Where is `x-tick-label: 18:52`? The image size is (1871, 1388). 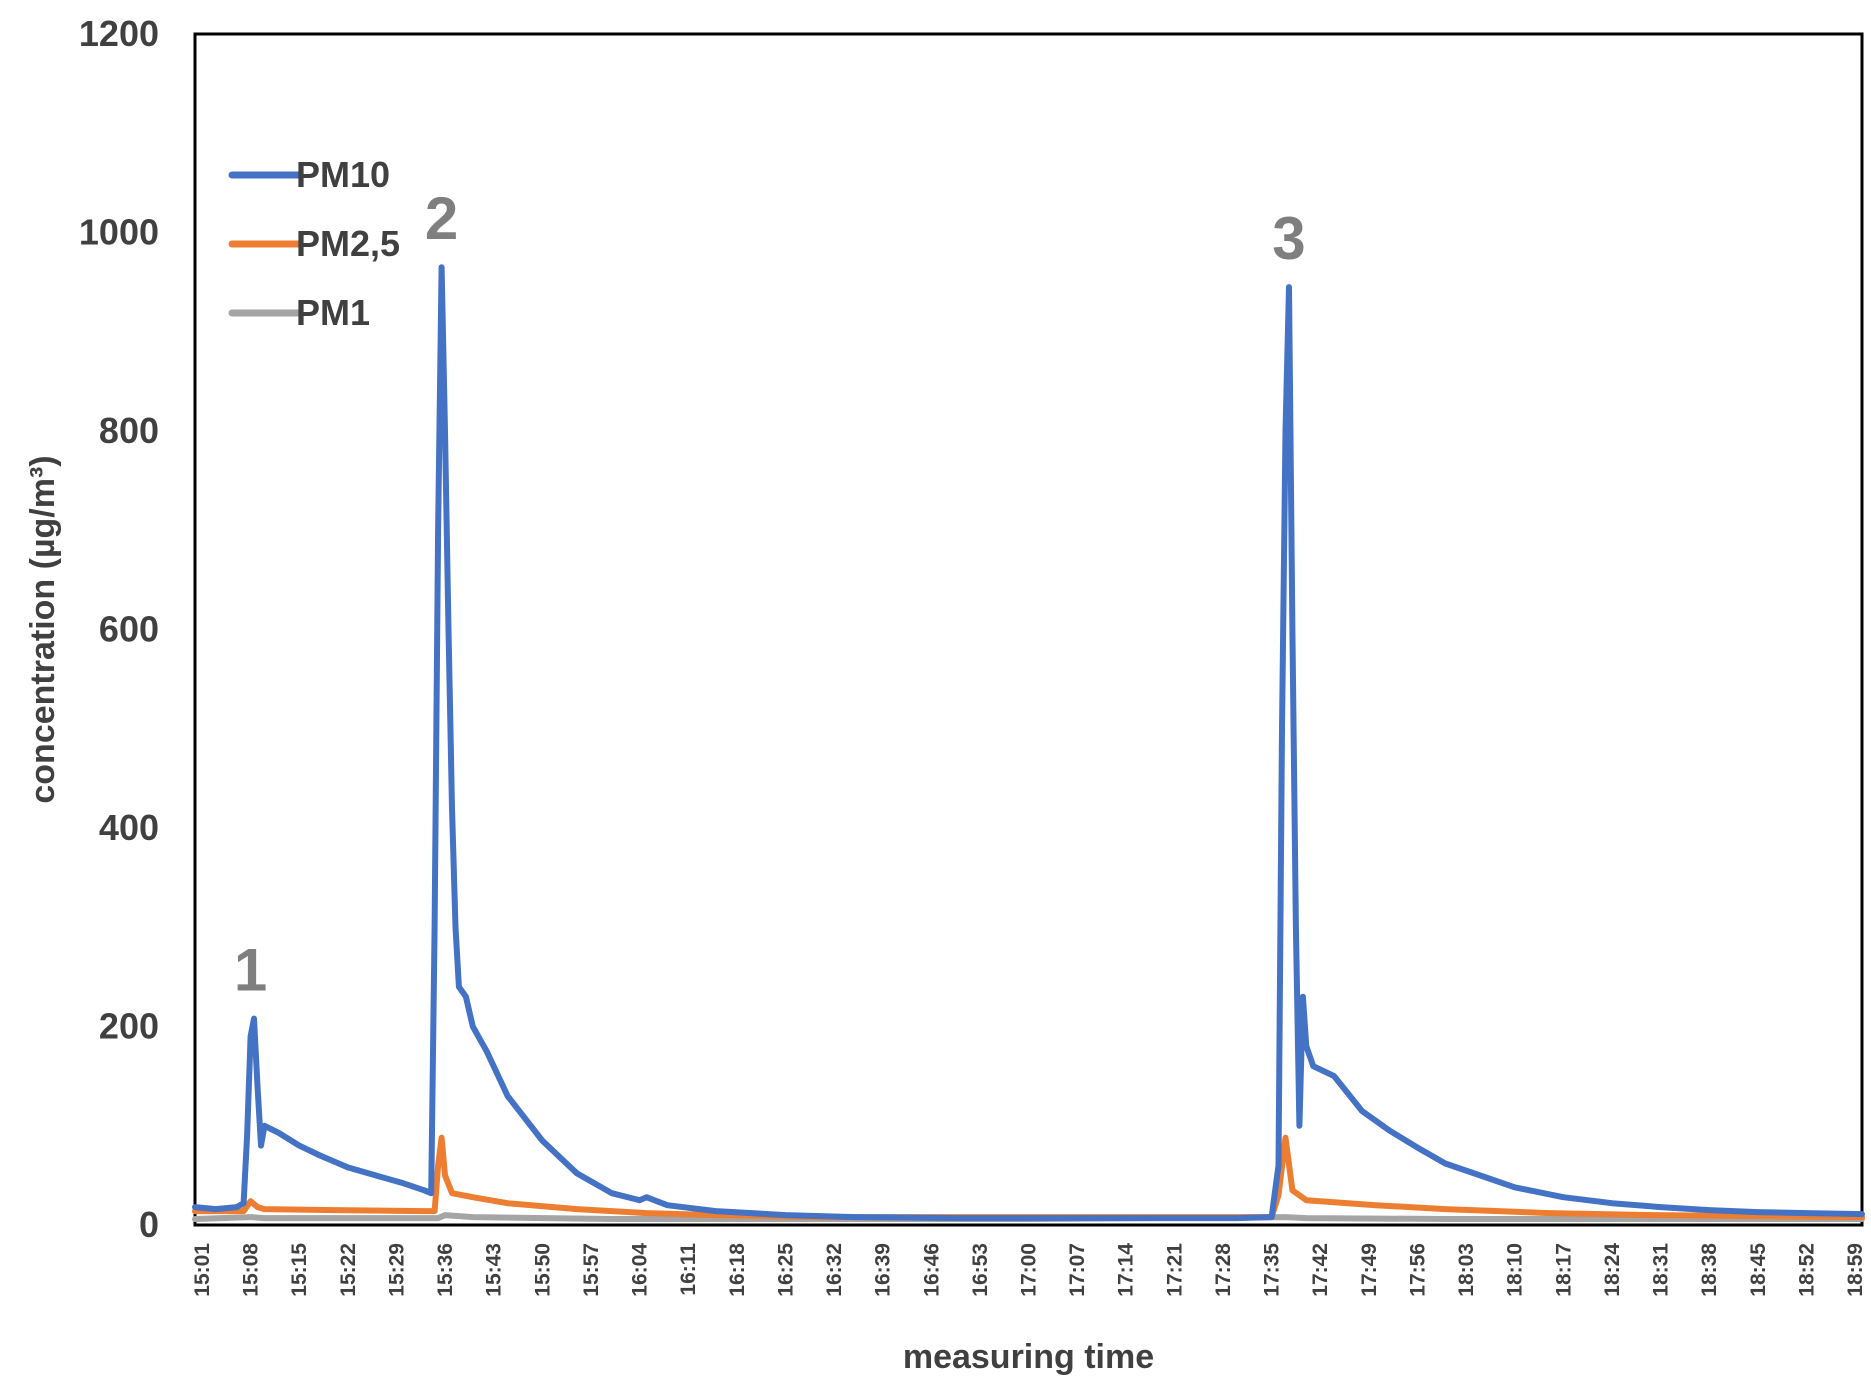
x-tick-label: 18:52 is located at coordinates (1806, 1270).